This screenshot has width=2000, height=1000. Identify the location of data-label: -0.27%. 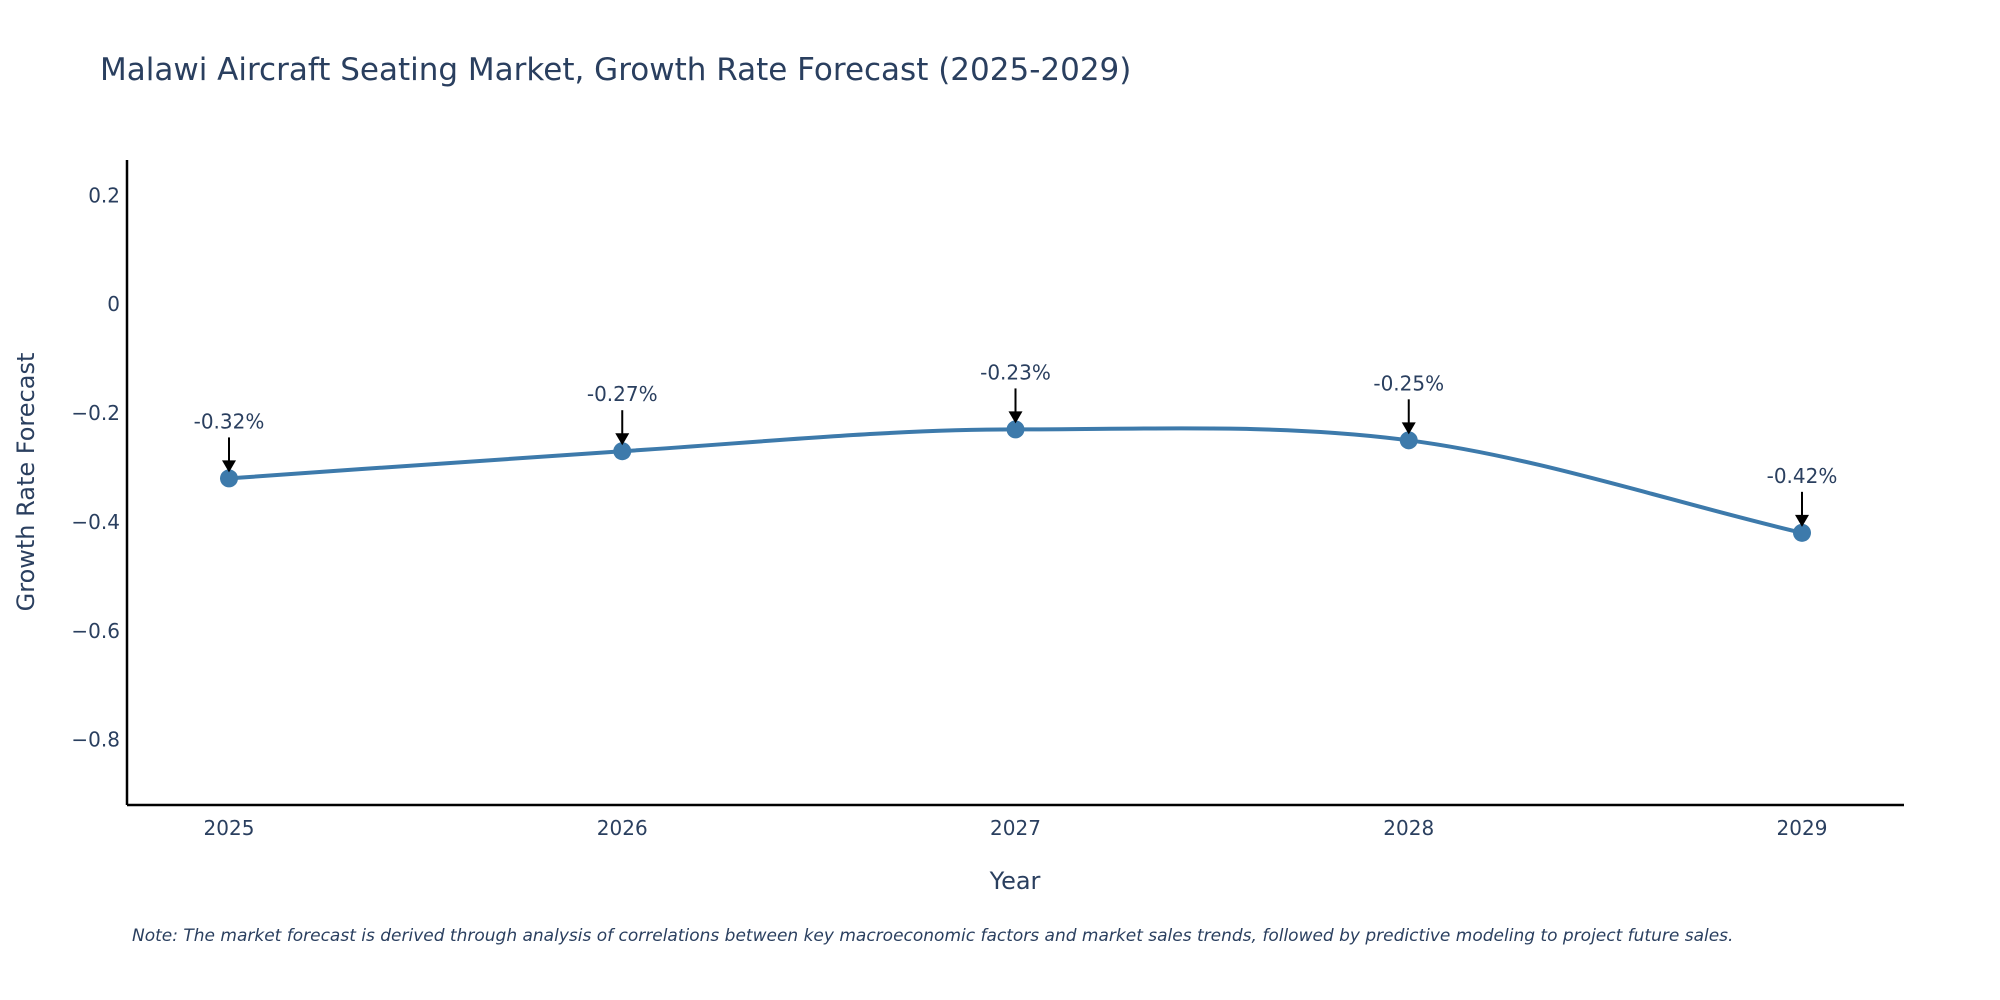
(622, 394).